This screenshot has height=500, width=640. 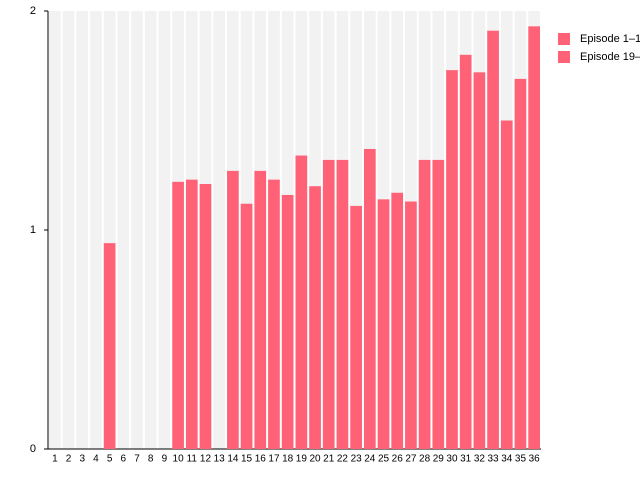 I want to click on x-tick-label: 36, so click(x=535, y=459).